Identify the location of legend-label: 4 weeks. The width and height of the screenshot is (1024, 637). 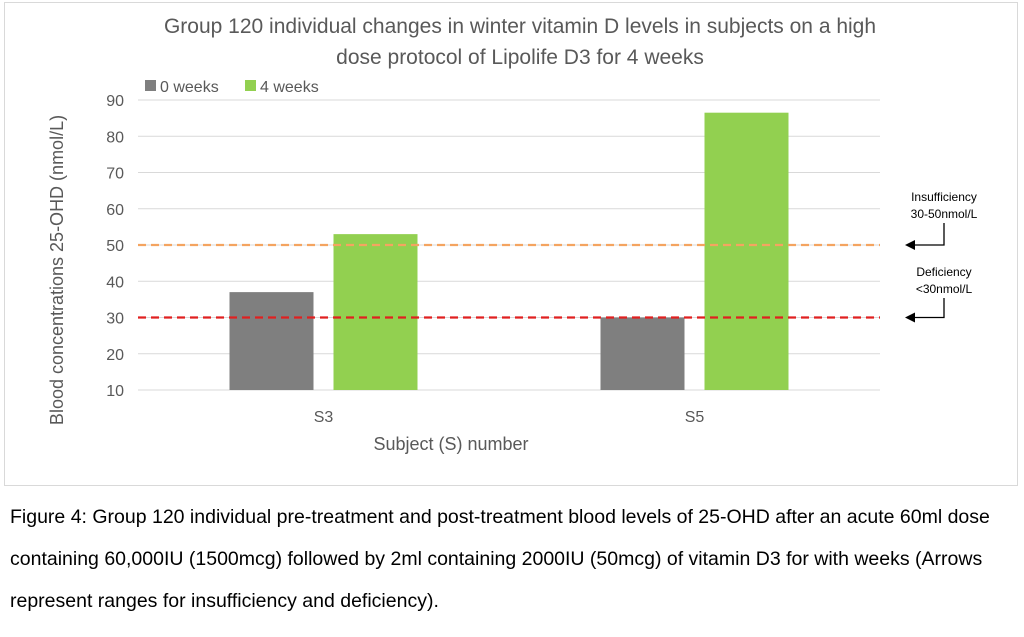
(289, 87).